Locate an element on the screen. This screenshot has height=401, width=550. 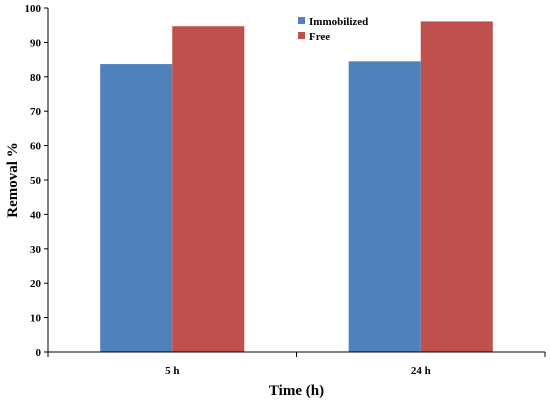
y-tick-label: 90 is located at coordinates (36, 43).